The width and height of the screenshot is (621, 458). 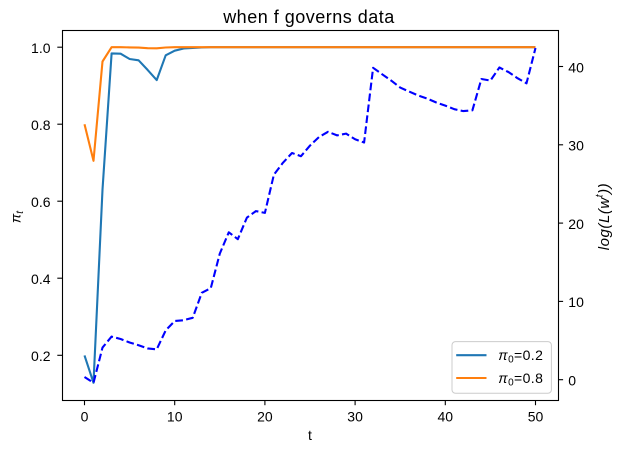 What do you see at coordinates (308, 17) in the screenshot?
I see `svg-text: when f governs data` at bounding box center [308, 17].